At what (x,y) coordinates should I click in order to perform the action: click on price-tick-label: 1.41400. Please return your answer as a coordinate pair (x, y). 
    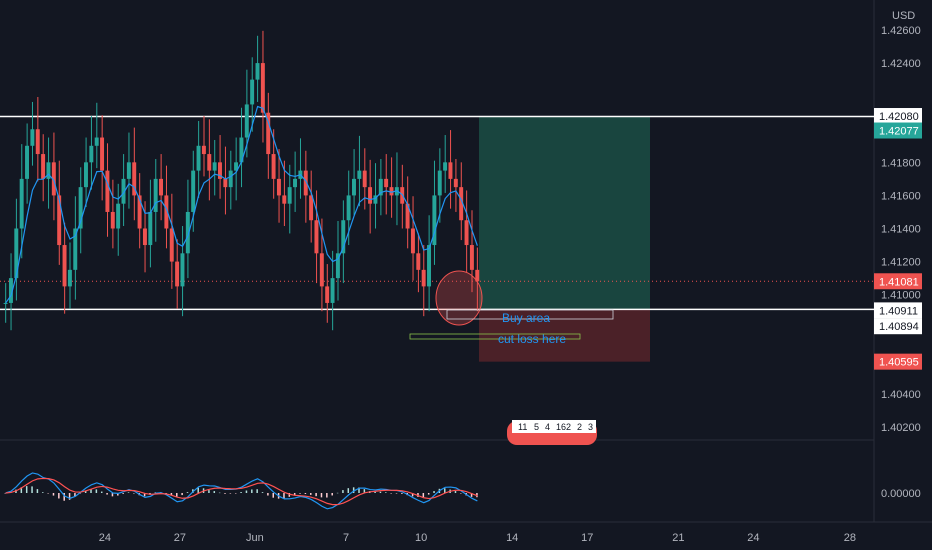
    Looking at the image, I should click on (901, 230).